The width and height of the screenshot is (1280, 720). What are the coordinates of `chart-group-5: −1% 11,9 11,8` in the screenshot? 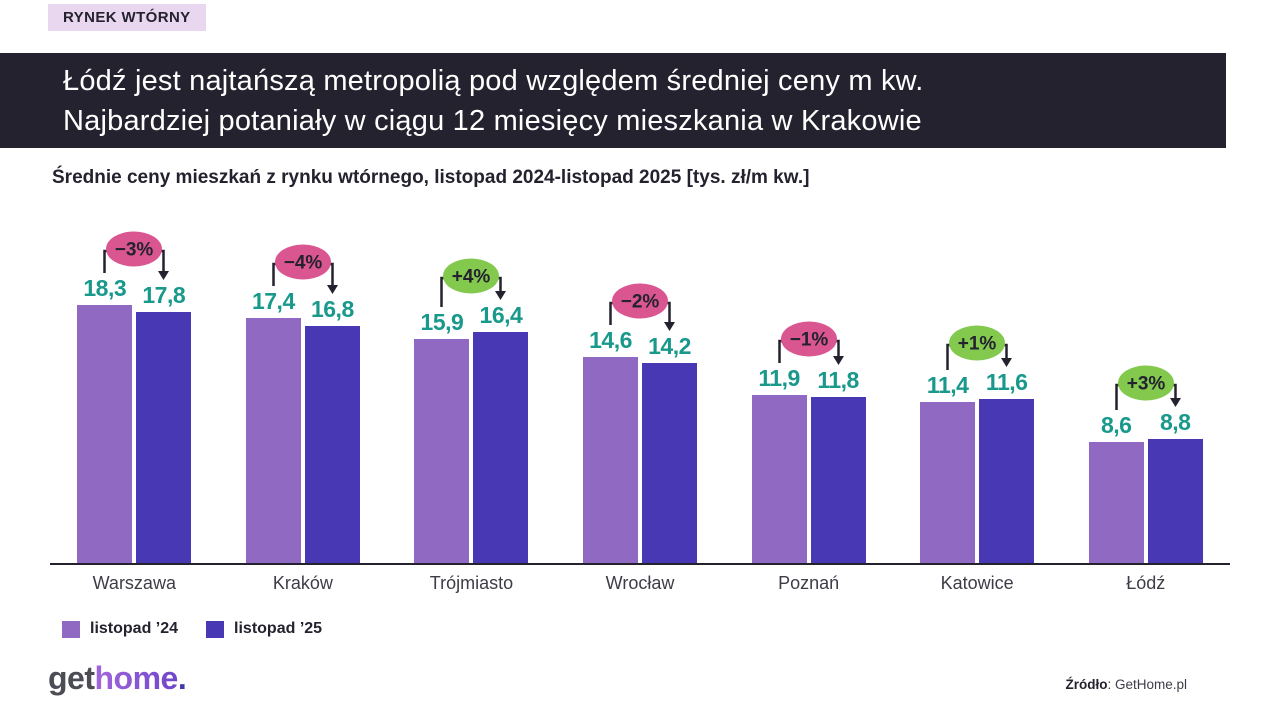 It's located at (808, 390).